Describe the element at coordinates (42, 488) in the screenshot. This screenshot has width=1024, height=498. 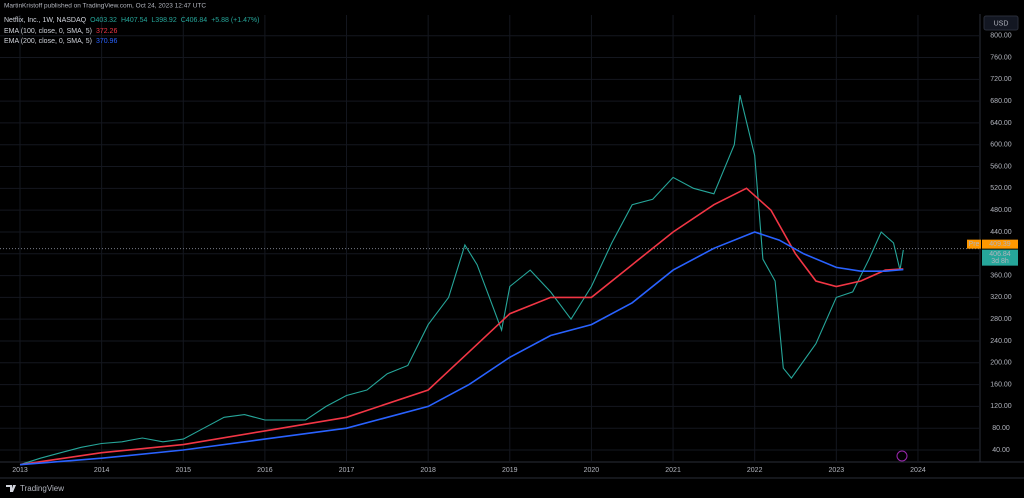
I see `footer-brand: TradingView` at that location.